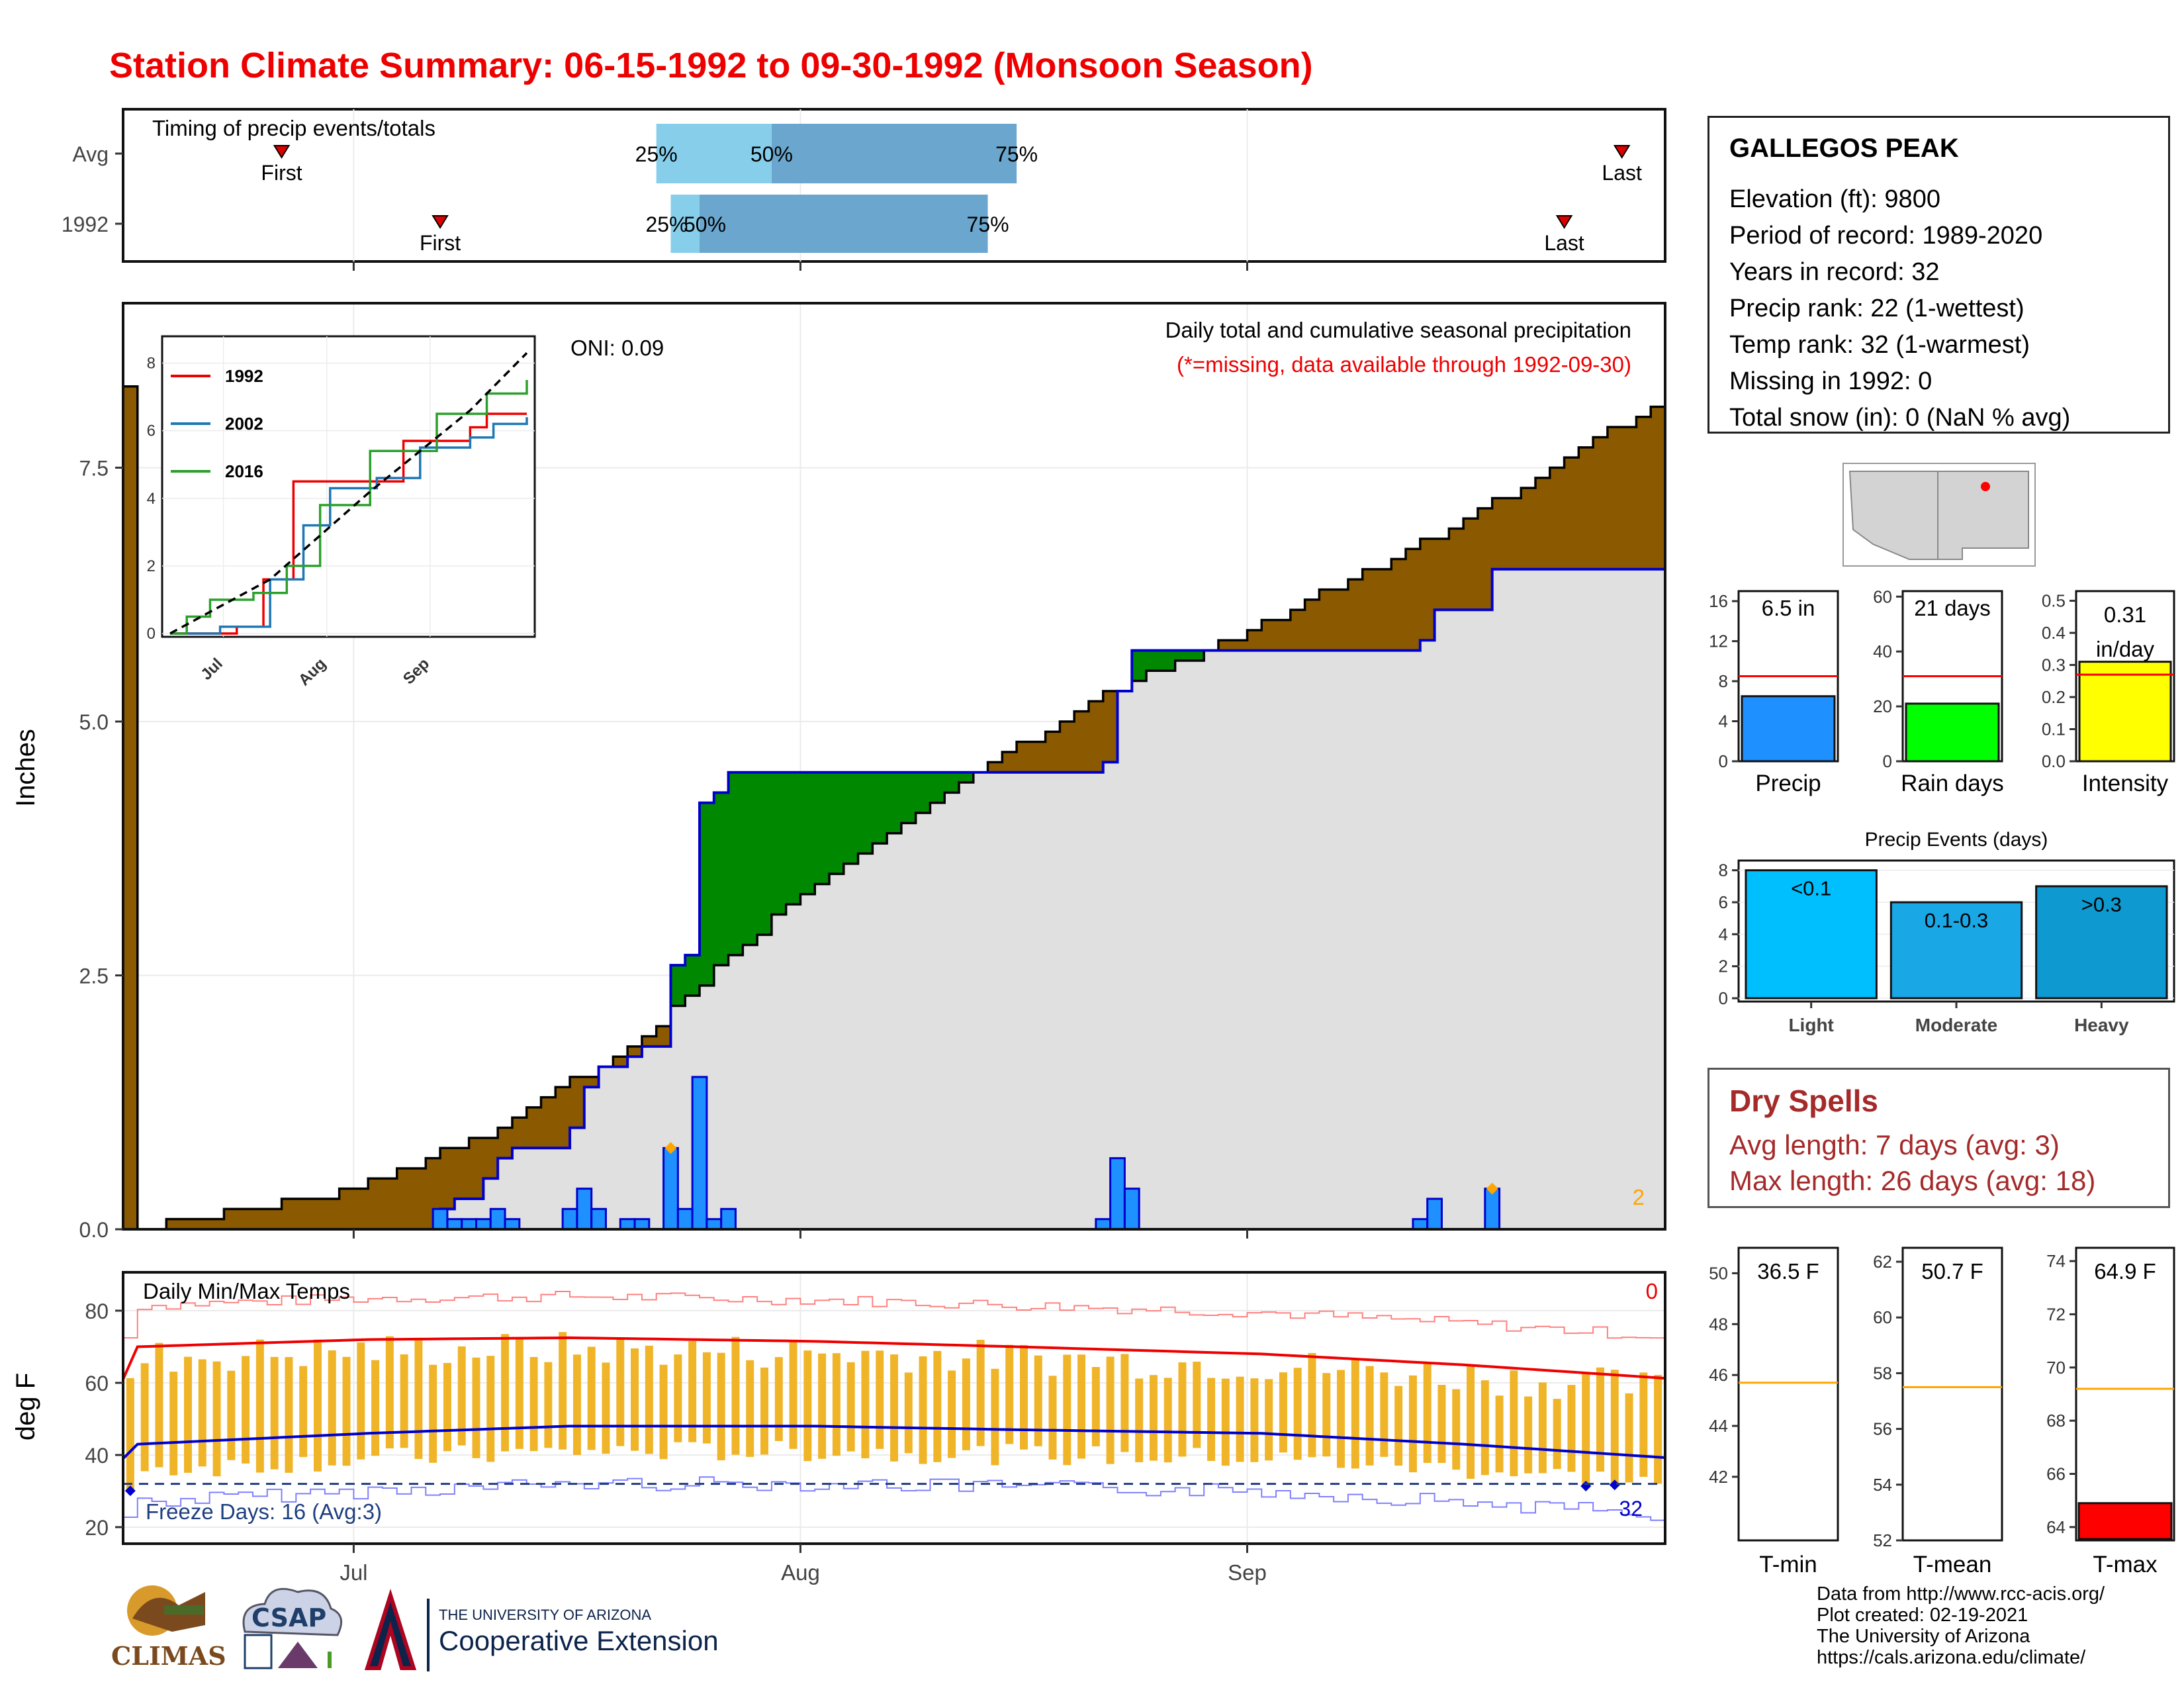  I want to click on tbar-tmax-ytick-label: 68, so click(2056, 1420).